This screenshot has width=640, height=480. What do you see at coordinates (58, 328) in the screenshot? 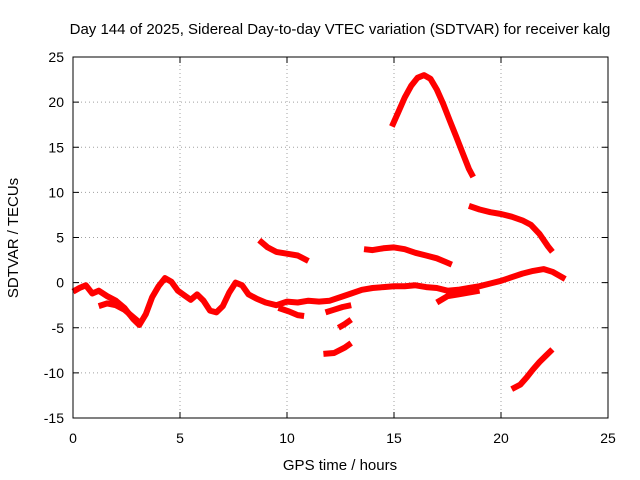
I see `y-tick-label: -5` at bounding box center [58, 328].